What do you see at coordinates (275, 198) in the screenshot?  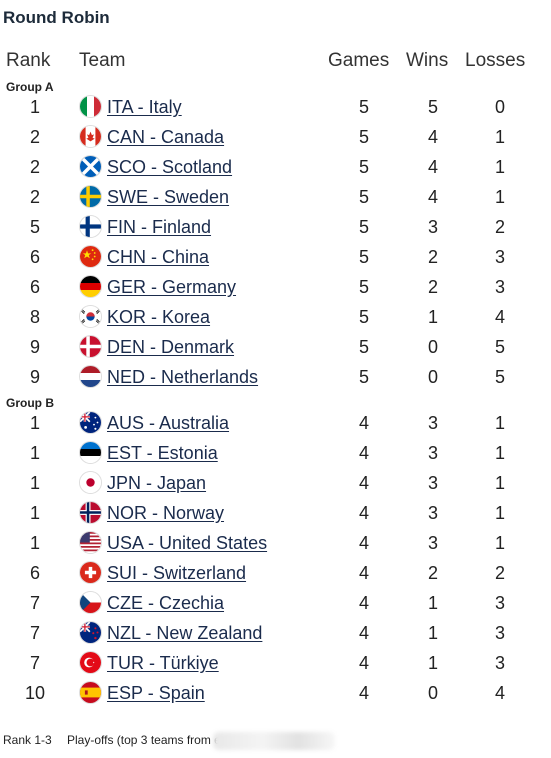 I see `table-row: 2 SWE - Sweden 5 4 1` at bounding box center [275, 198].